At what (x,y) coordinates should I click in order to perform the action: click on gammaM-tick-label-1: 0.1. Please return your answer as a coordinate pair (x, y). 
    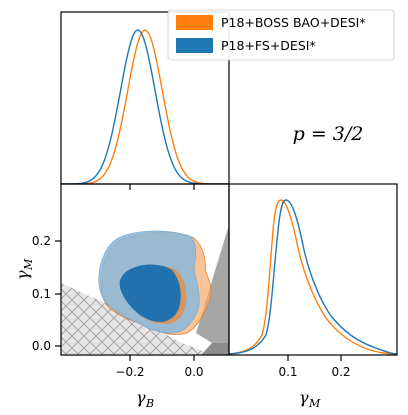
    Looking at the image, I should click on (287, 372).